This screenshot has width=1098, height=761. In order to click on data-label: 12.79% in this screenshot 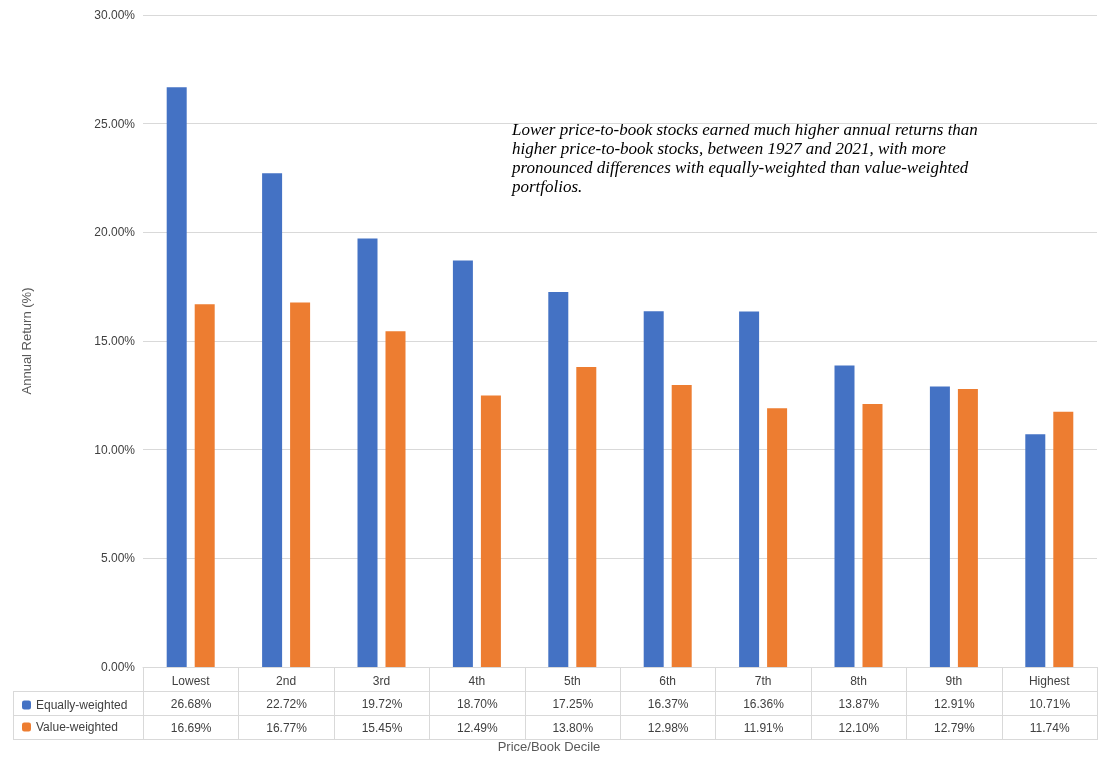, I will do `click(954, 727)`.